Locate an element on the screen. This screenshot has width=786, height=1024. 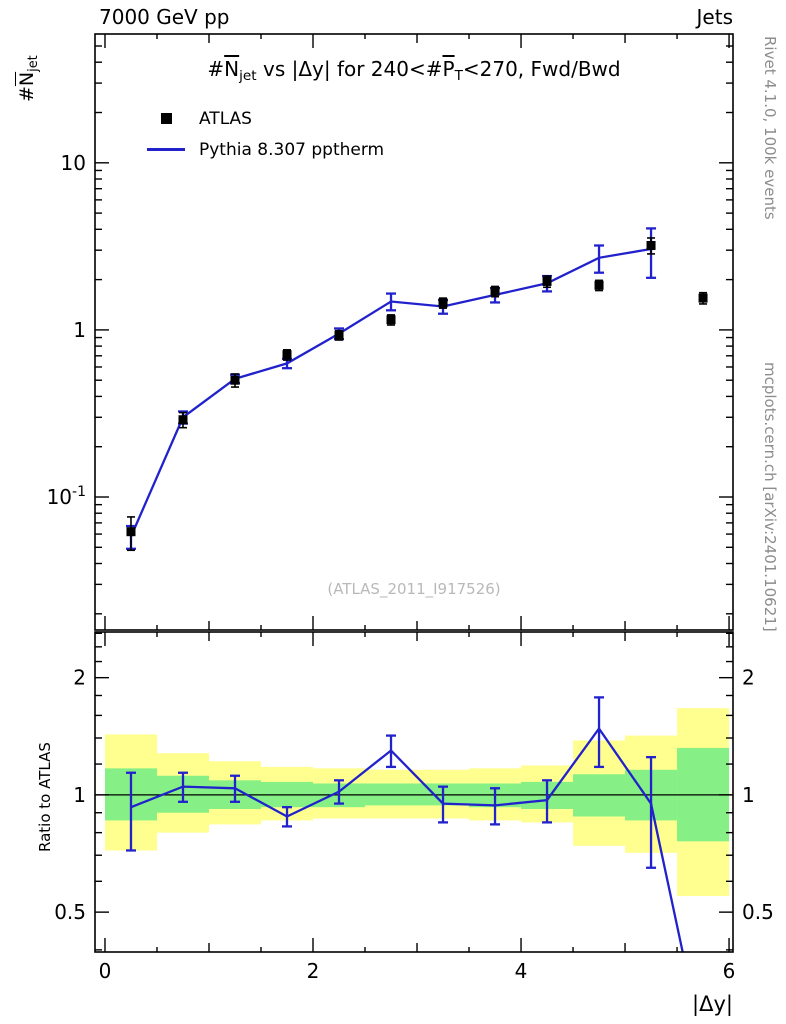
analysis-group-label: Jets is located at coordinates (714, 17).